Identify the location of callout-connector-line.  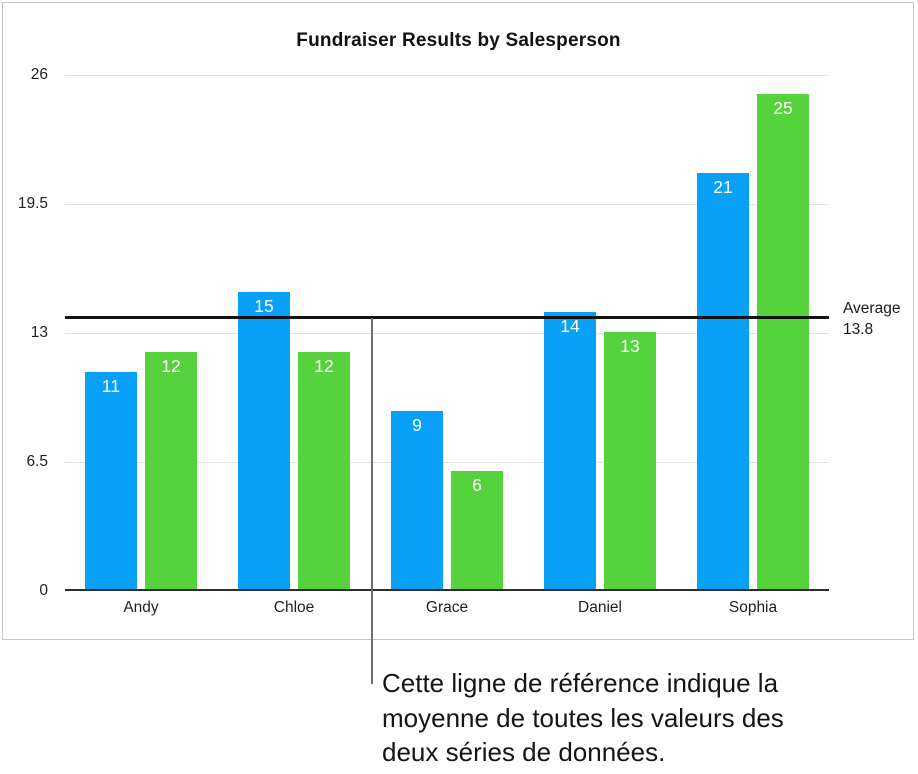
(372, 501).